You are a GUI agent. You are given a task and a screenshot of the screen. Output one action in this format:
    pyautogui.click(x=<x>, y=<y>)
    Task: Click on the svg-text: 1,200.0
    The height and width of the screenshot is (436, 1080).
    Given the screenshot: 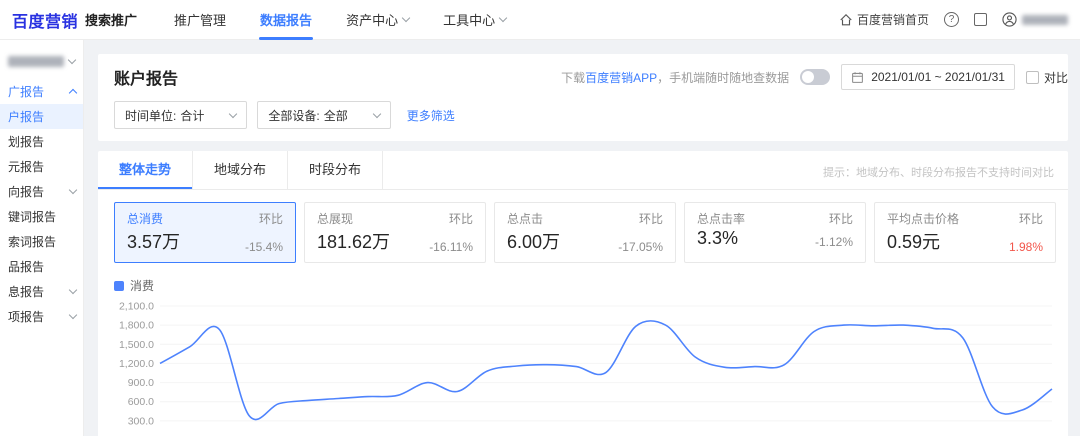 What is the action you would take?
    pyautogui.click(x=136, y=364)
    